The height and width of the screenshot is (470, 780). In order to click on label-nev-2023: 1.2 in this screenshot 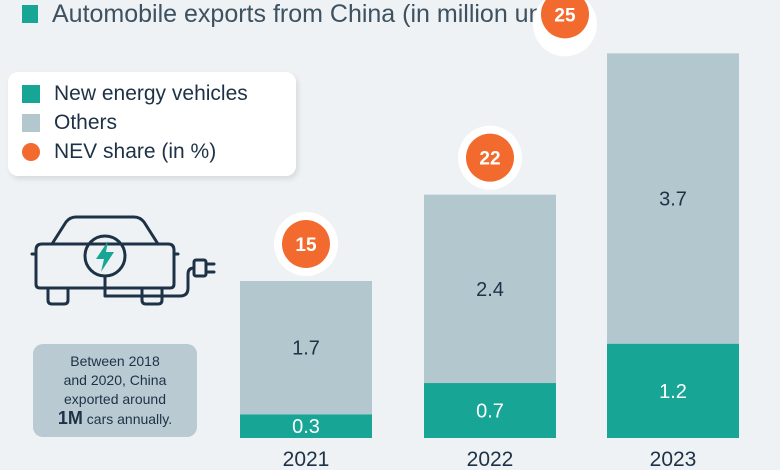, I will do `click(673, 392)`.